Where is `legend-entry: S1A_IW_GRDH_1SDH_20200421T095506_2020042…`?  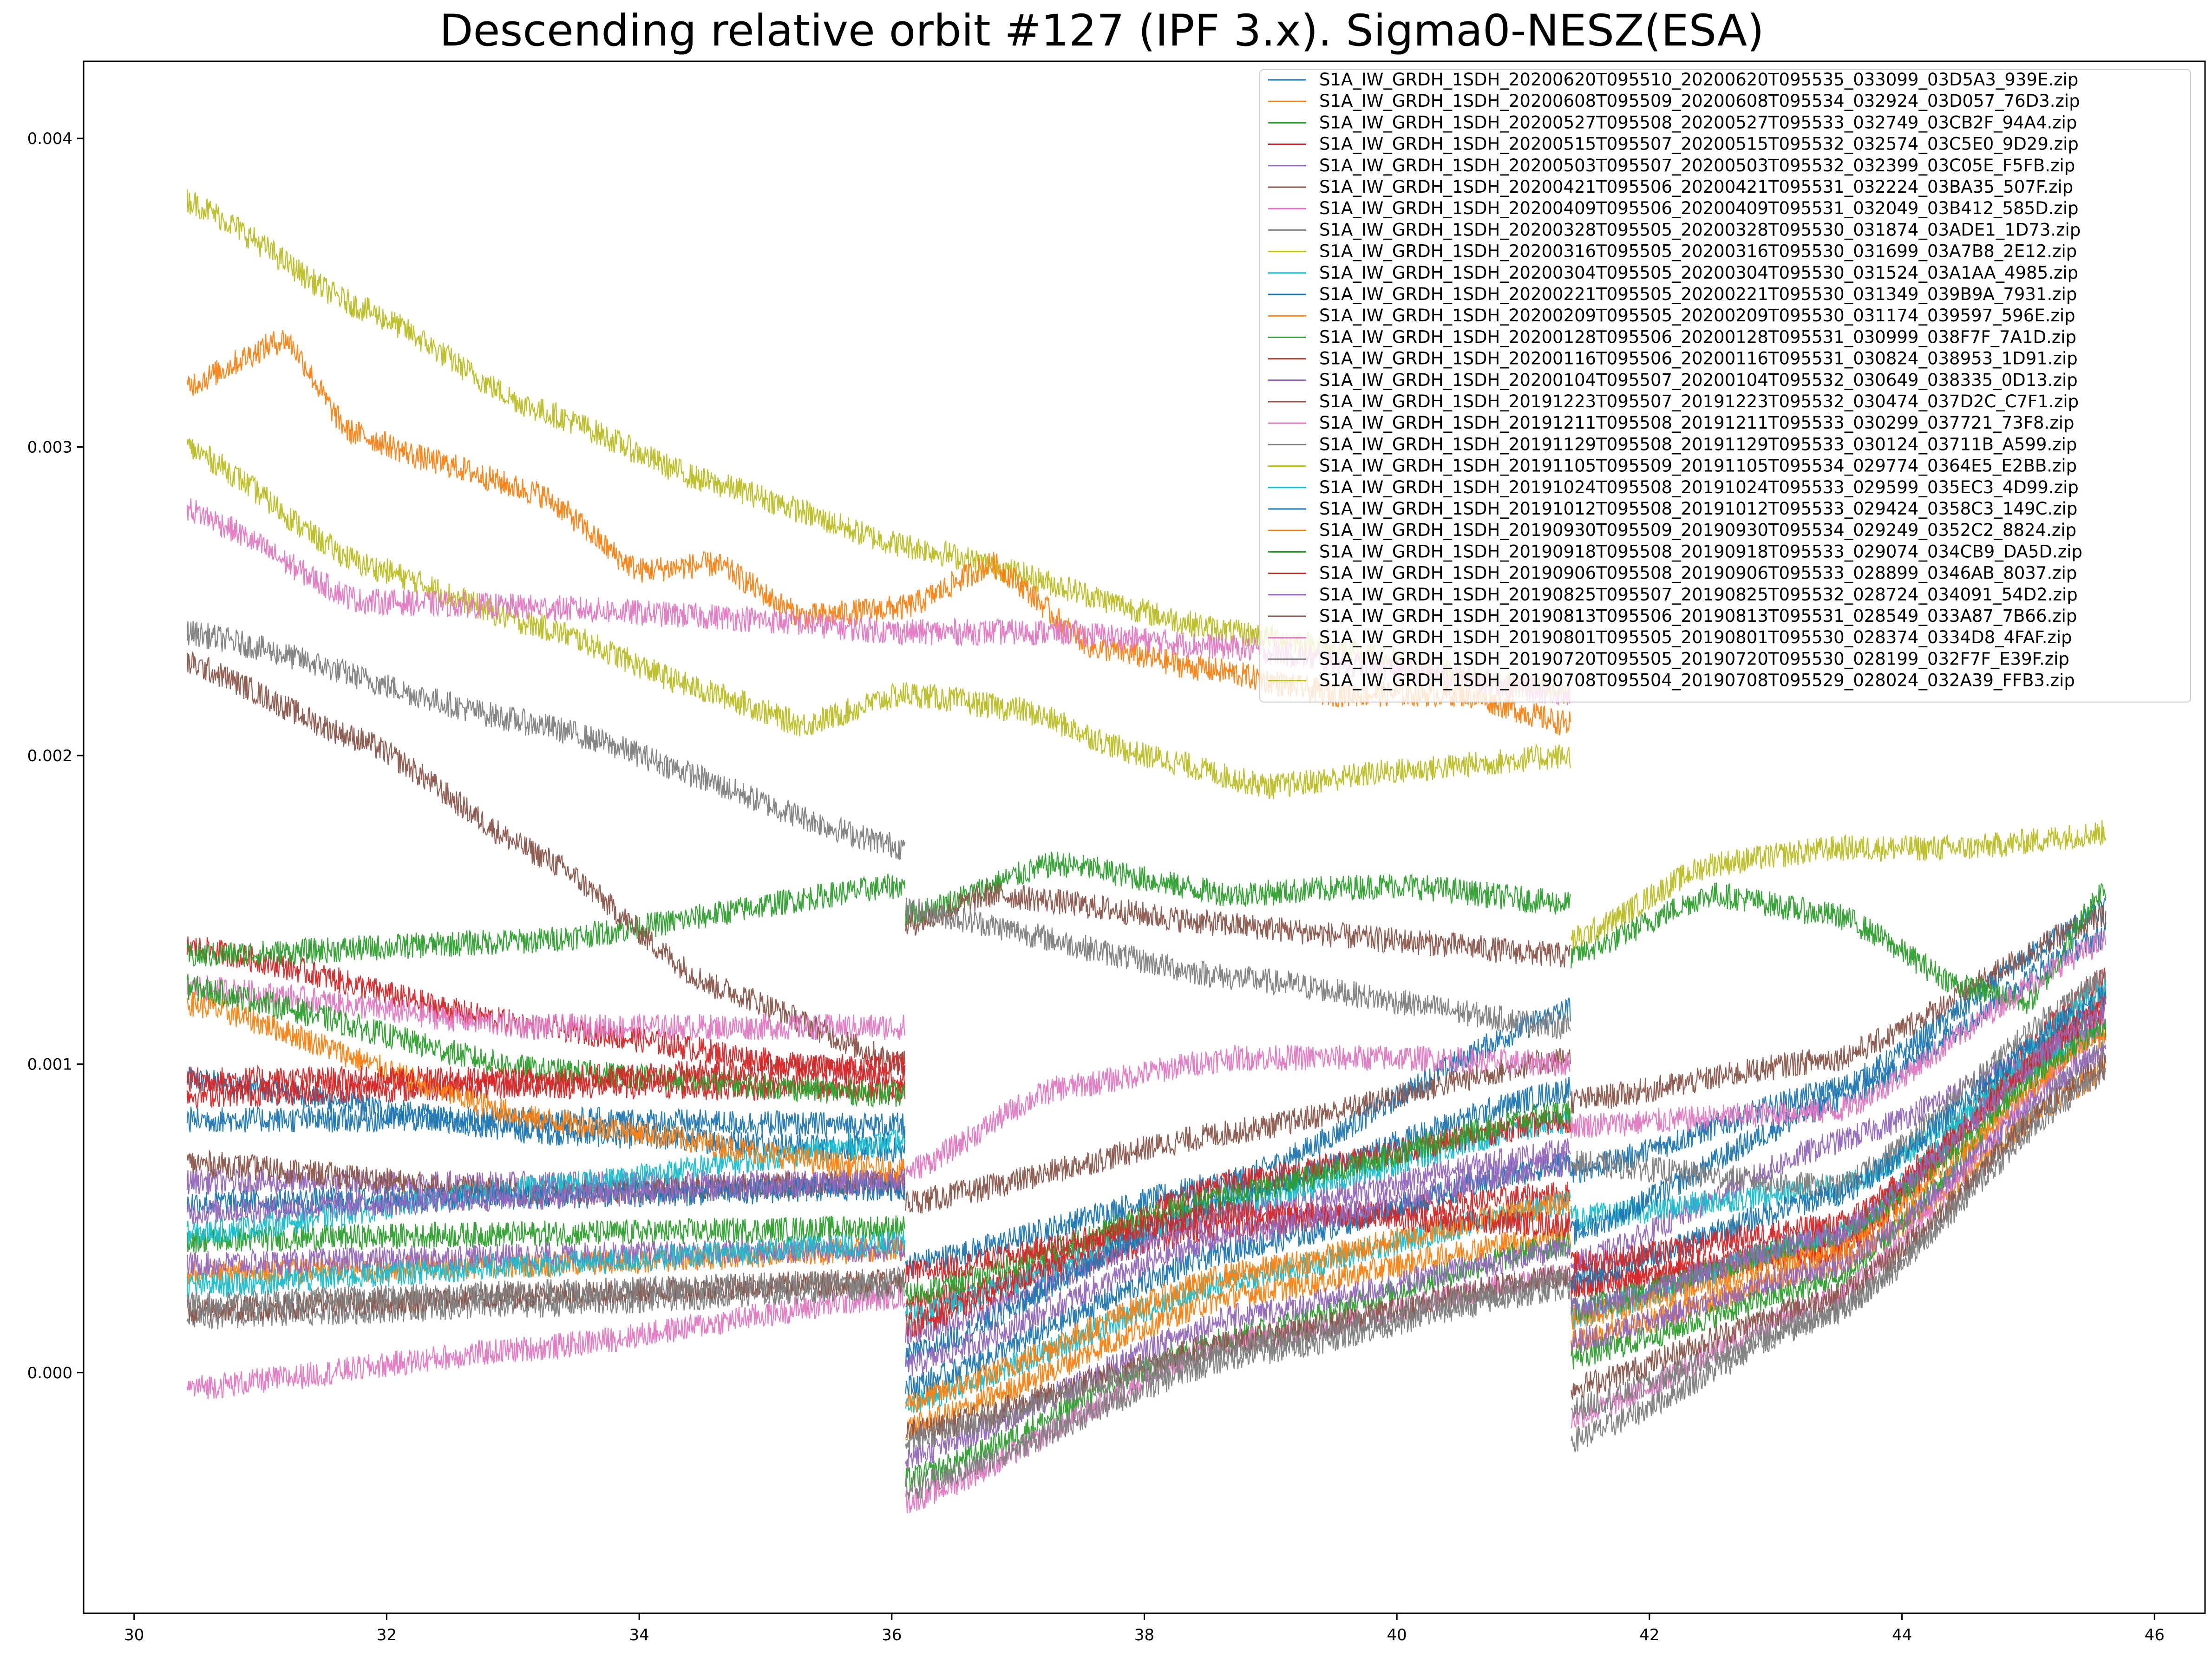 legend-entry: S1A_IW_GRDH_1SDH_20200421T095506_2020042… is located at coordinates (1670, 187).